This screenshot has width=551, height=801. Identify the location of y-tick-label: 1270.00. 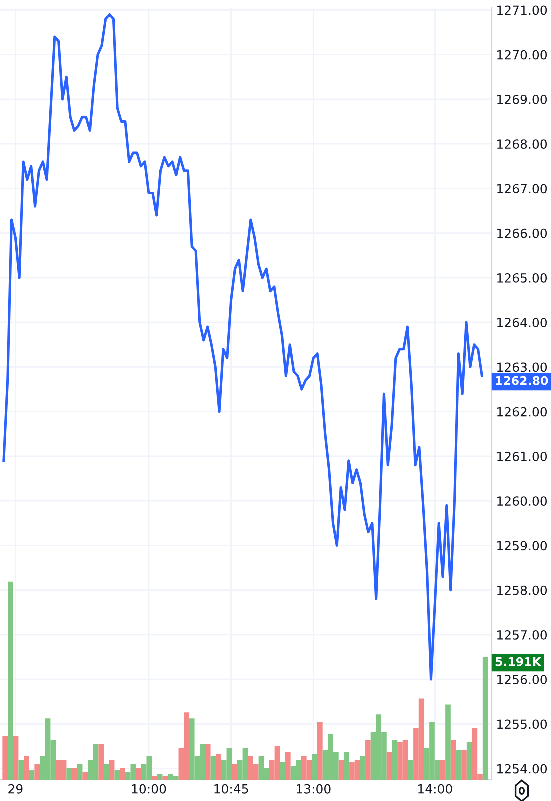
(523, 55).